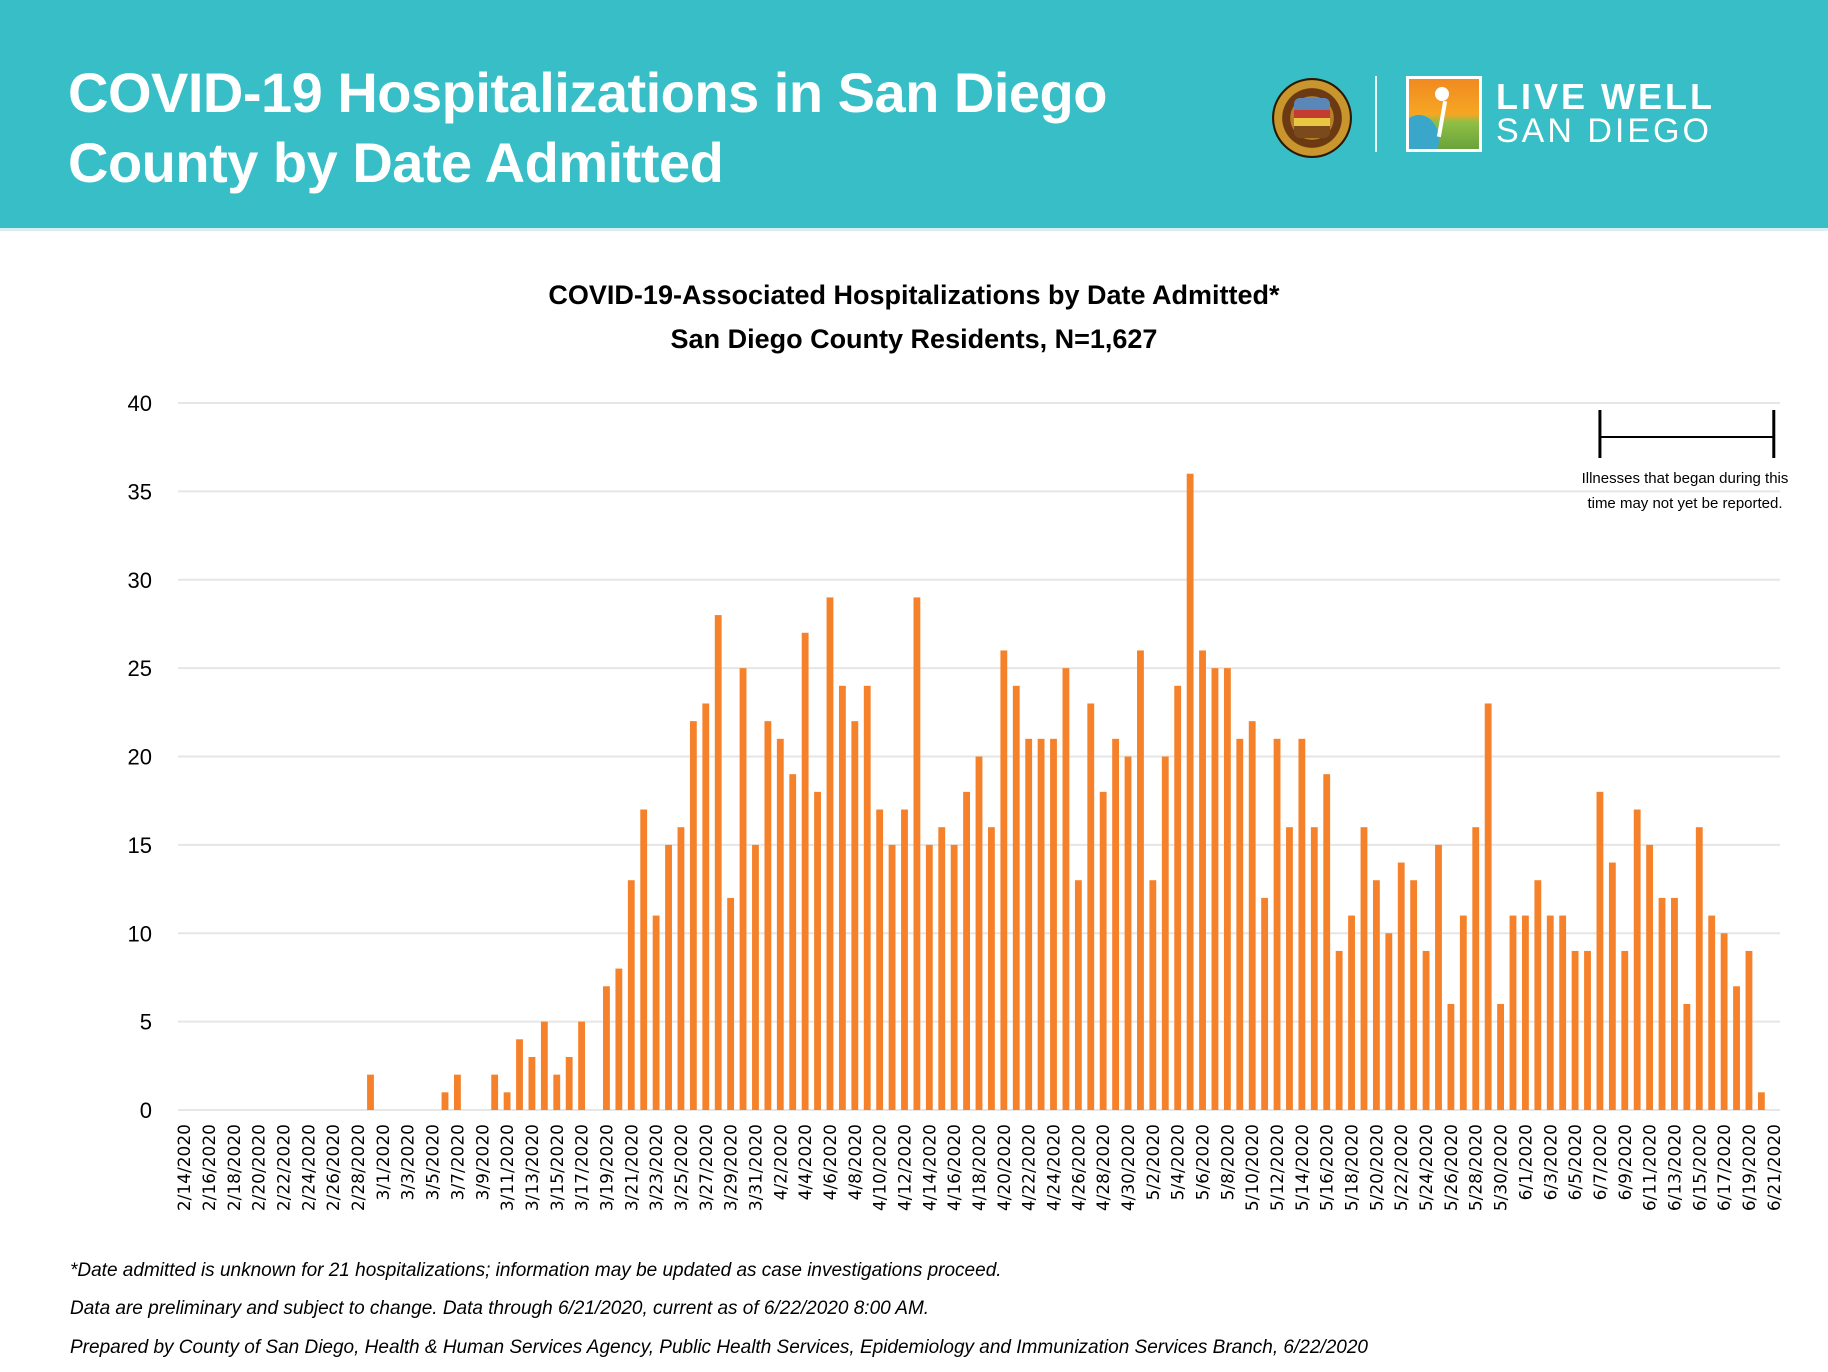  What do you see at coordinates (146, 1022) in the screenshot?
I see `y-tick-label: 5` at bounding box center [146, 1022].